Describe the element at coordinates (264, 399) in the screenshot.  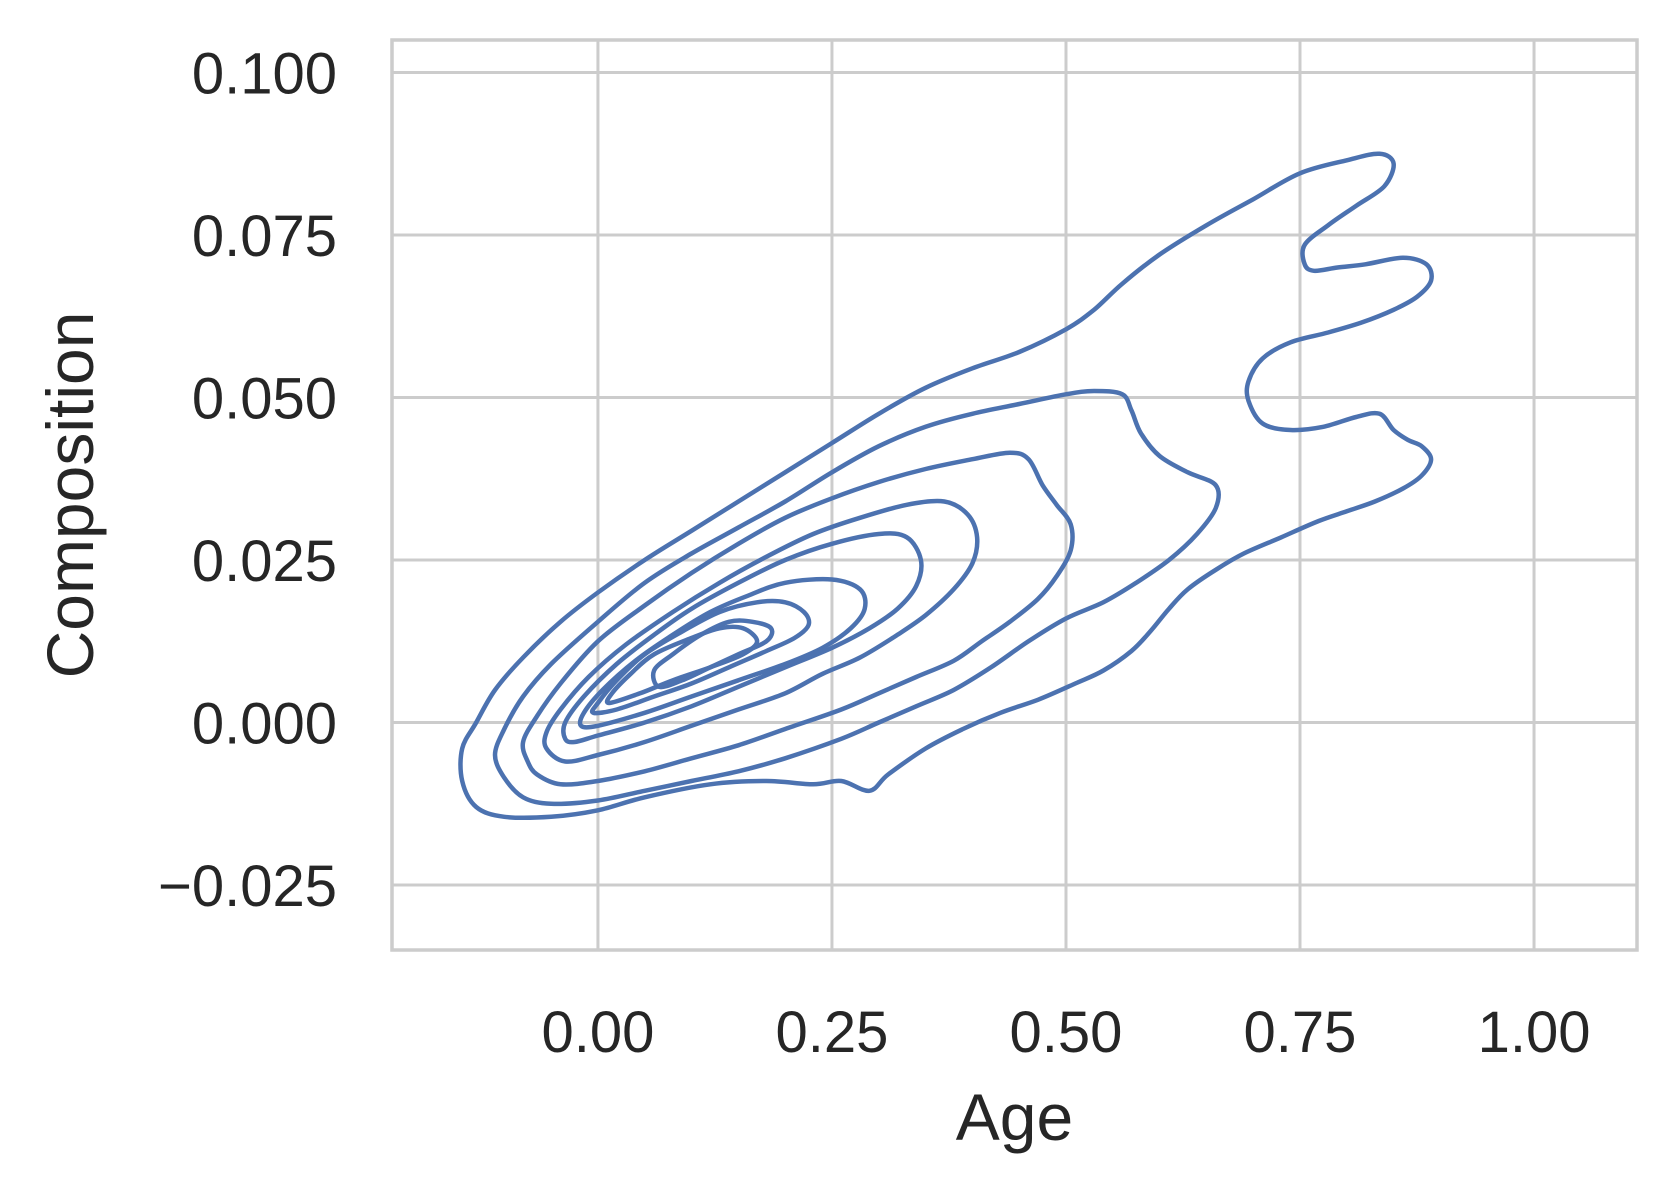
I see `y-tick-label: 0.050` at that location.